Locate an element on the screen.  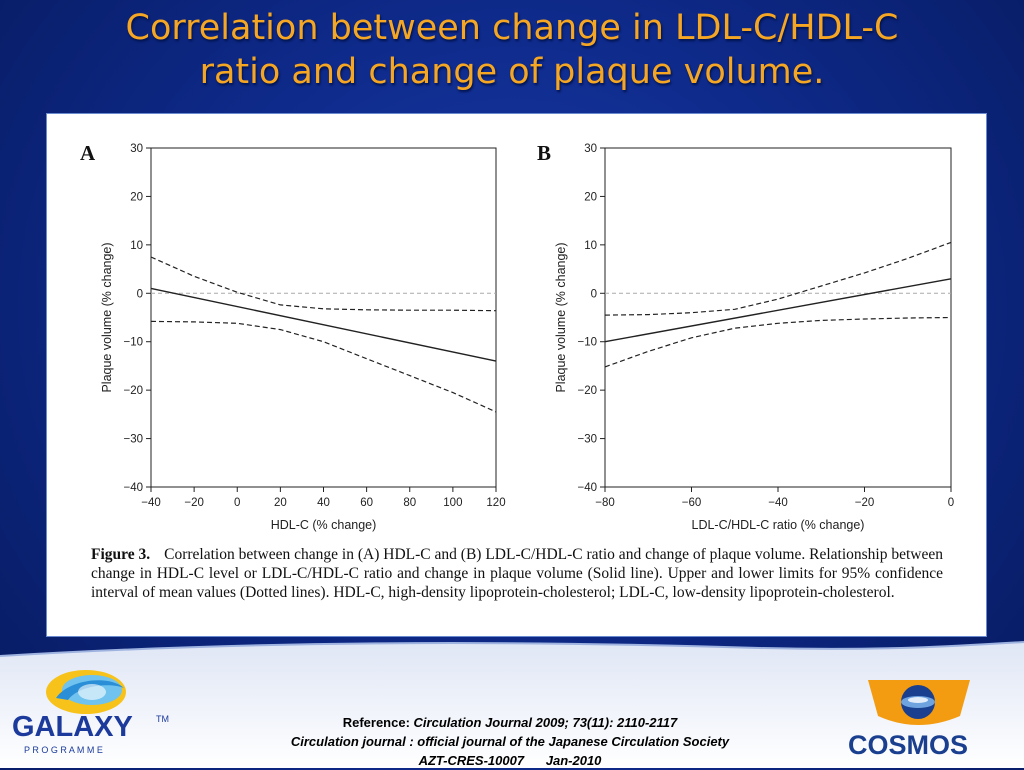
panel-b-y-tick-label: 10 is located at coordinates (590, 246).